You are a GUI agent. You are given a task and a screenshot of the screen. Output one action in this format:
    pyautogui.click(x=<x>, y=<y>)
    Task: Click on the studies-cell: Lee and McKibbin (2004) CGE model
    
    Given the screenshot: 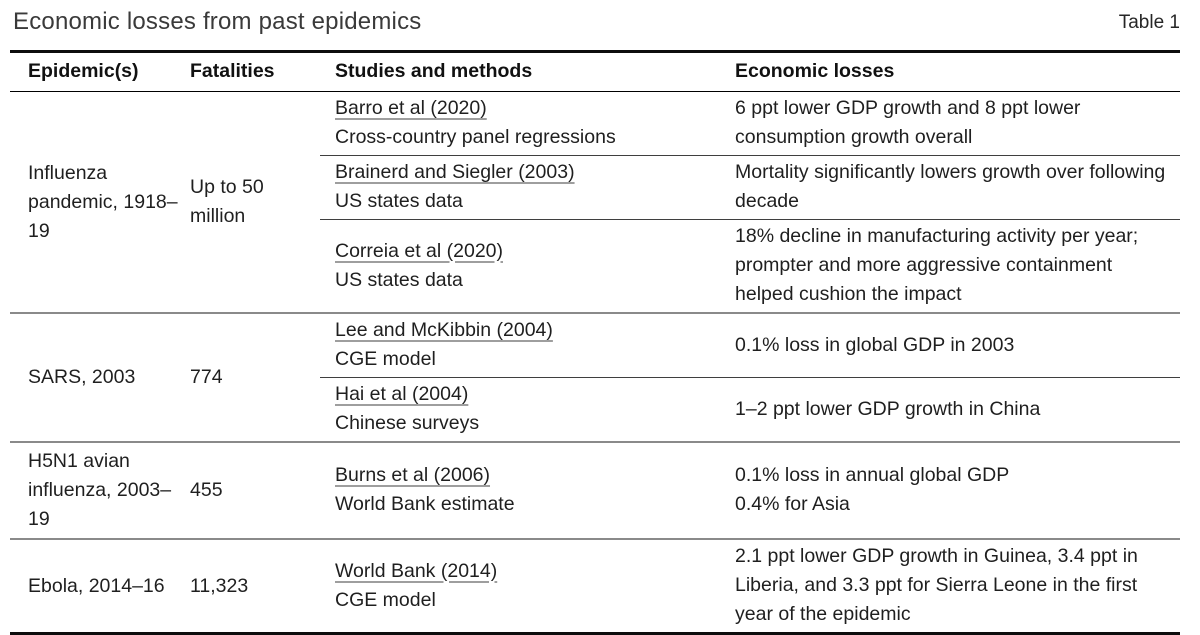 What is the action you would take?
    pyautogui.click(x=527, y=345)
    